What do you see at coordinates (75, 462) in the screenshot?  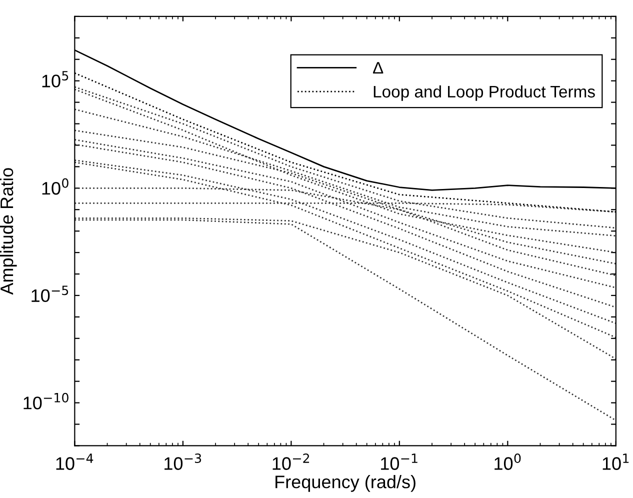 I see `x-tick-label: 10$^{−4}$` at bounding box center [75, 462].